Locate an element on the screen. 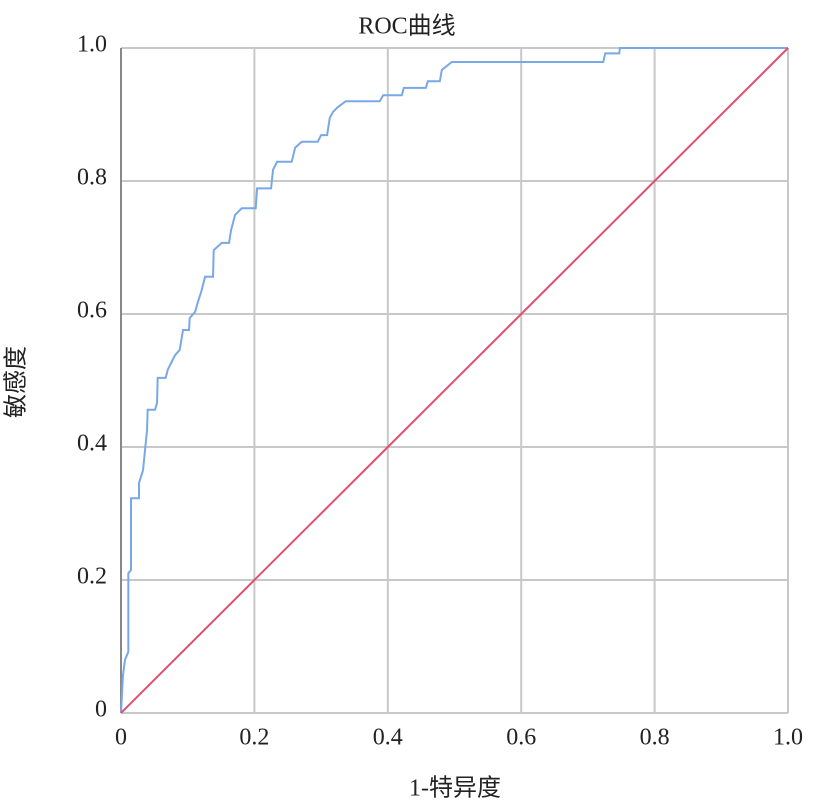 The image size is (827, 807). y-tick-label: 0.8 is located at coordinates (92, 178).